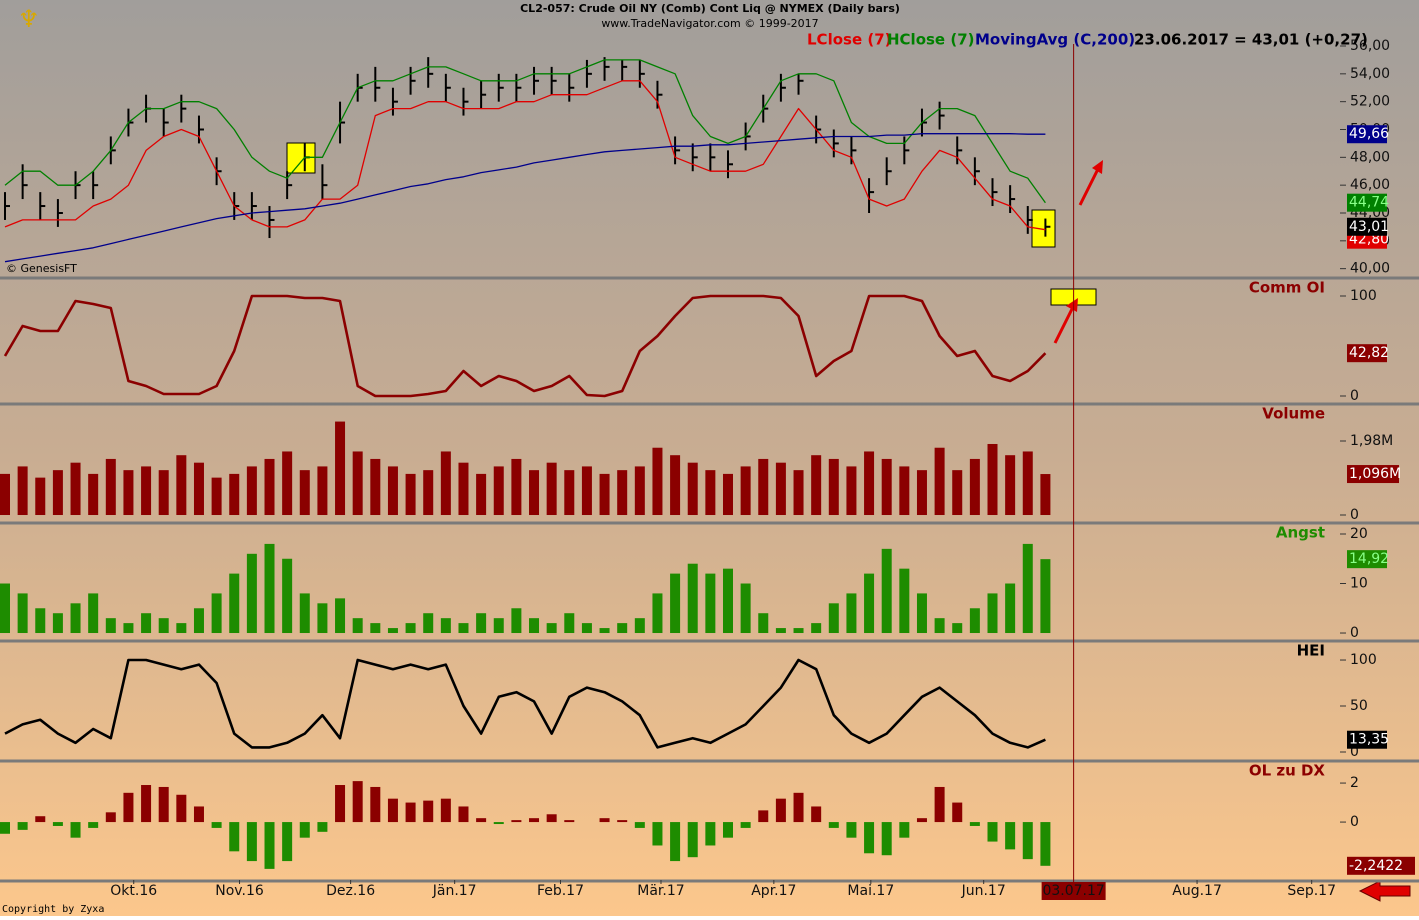 The width and height of the screenshot is (1419, 920). I want to click on cursor-label: 03.07.17, so click(1073, 891).